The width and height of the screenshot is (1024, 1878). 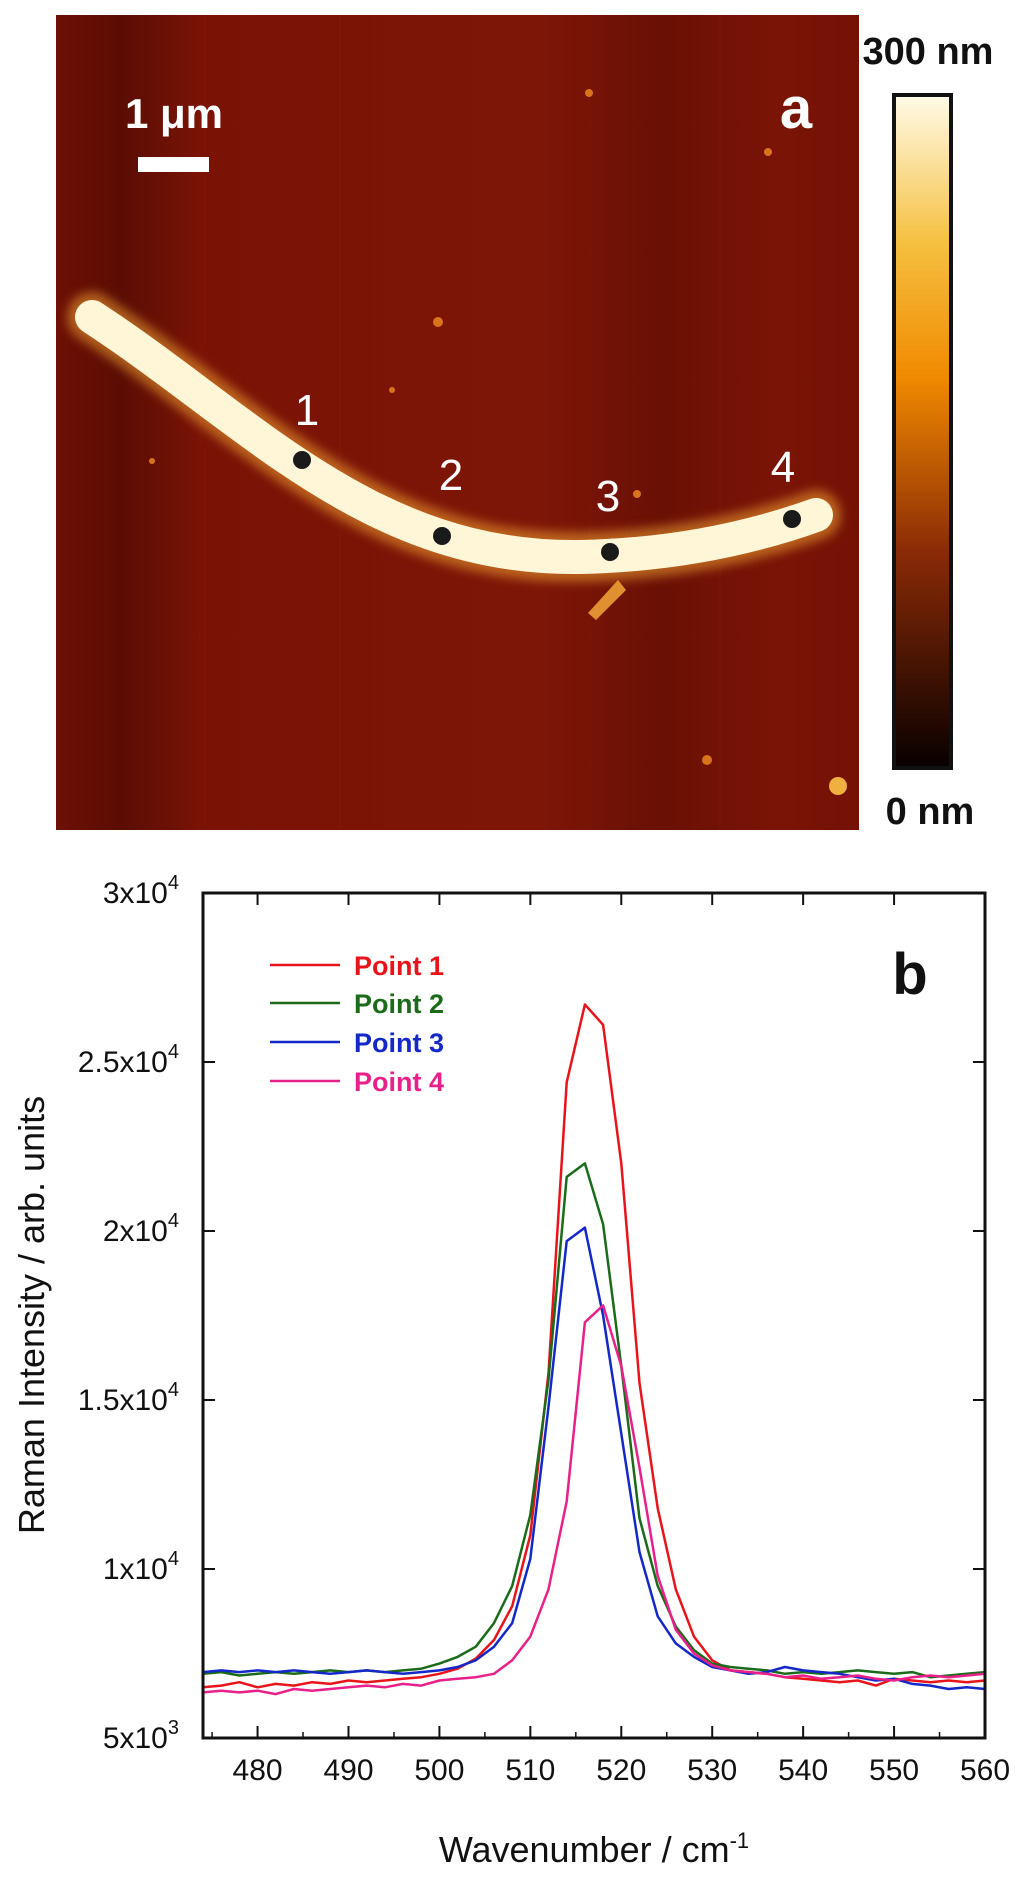 I want to click on point-4-label: 4, so click(x=783, y=467).